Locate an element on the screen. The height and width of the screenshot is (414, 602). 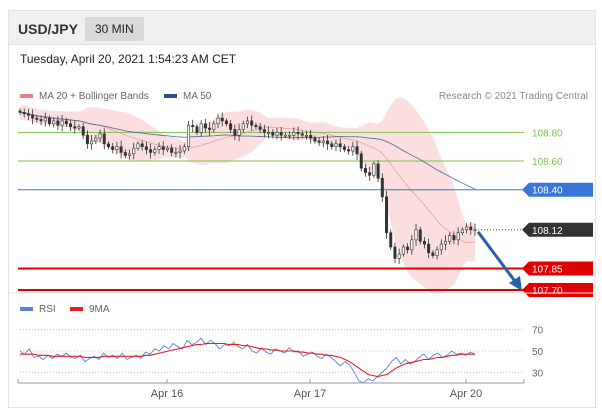
rsi-swatch is located at coordinates (26, 309).